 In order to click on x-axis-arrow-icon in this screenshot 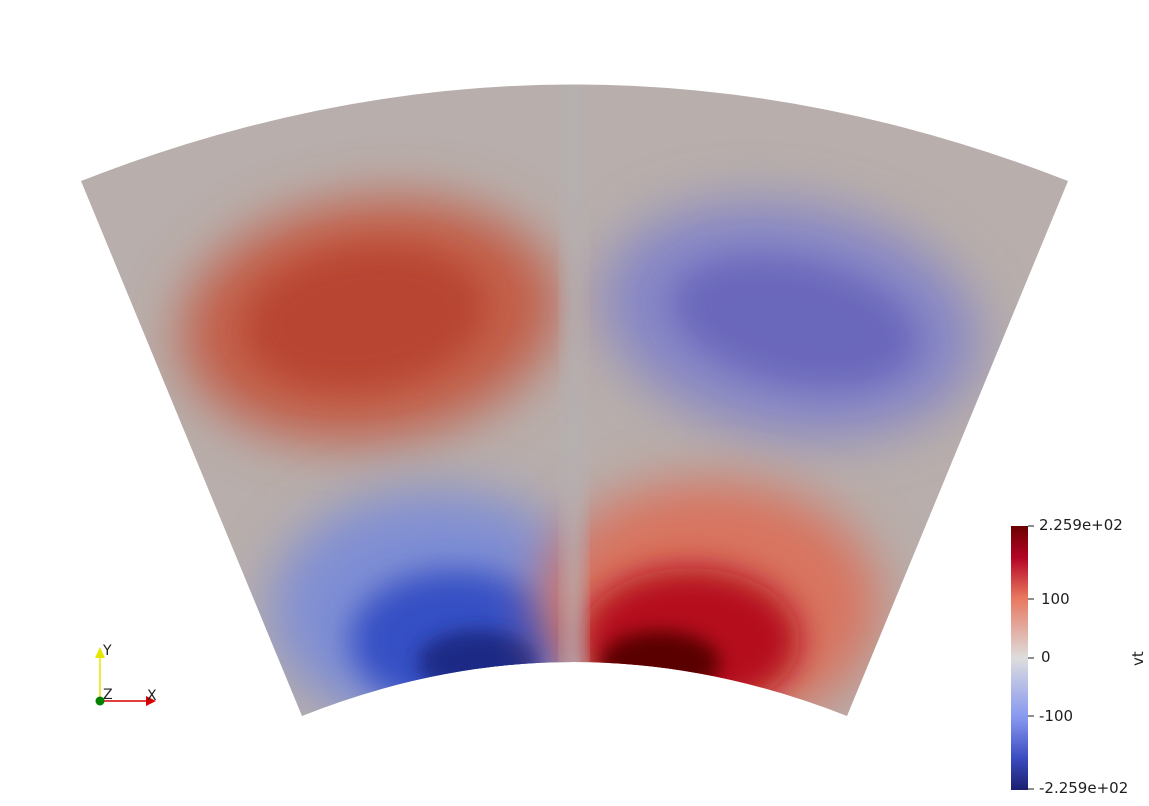, I will do `click(151, 701)`.